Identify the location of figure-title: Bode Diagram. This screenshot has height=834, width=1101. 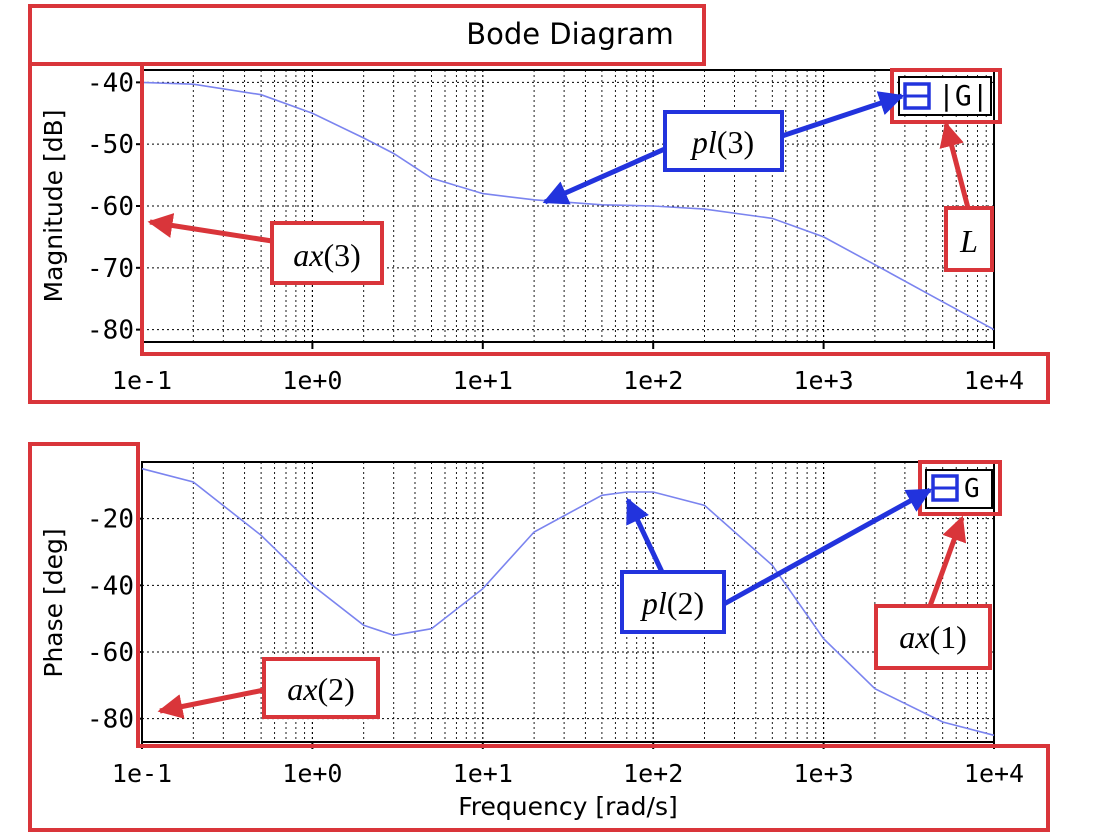
(570, 34).